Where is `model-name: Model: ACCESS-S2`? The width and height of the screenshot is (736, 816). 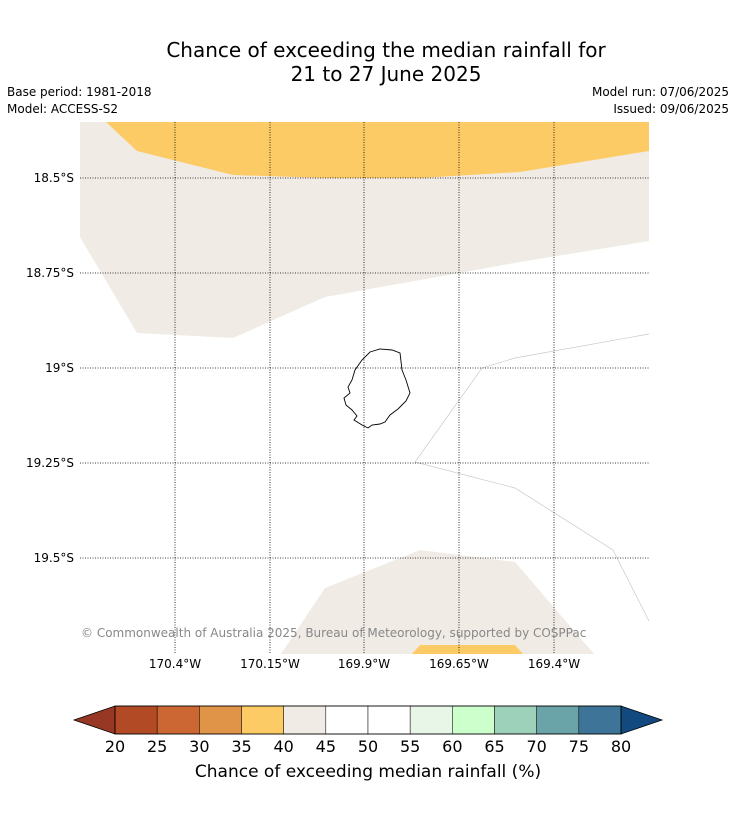
model-name: Model: ACCESS-S2 is located at coordinates (63, 109).